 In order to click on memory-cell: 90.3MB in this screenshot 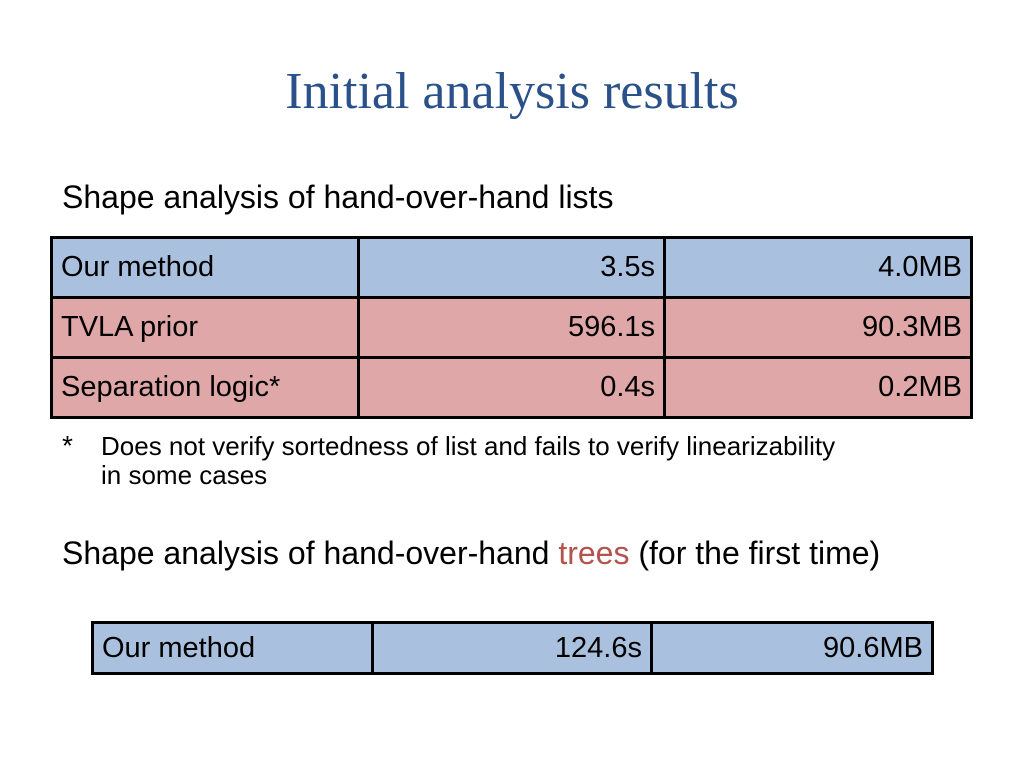, I will do `click(818, 327)`.